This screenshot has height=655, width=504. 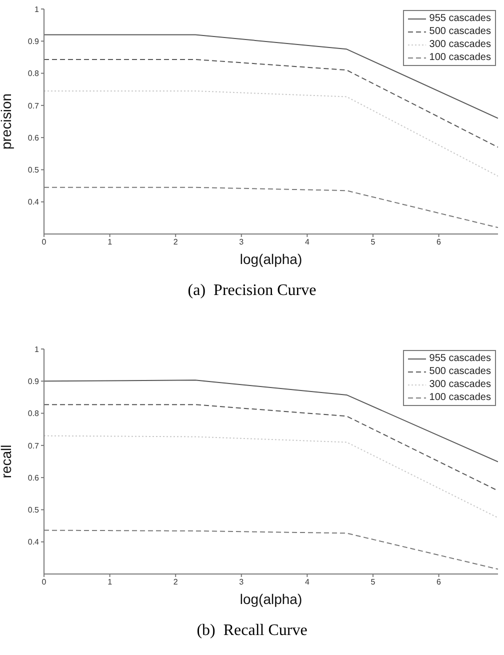 What do you see at coordinates (252, 631) in the screenshot?
I see `text: (b) Recall Curve` at bounding box center [252, 631].